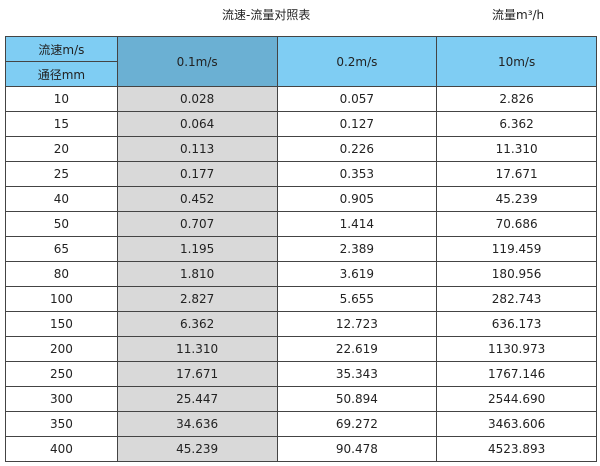 The width and height of the screenshot is (600, 466). What do you see at coordinates (197, 199) in the screenshot?
I see `flow-cell: 0.452` at bounding box center [197, 199].